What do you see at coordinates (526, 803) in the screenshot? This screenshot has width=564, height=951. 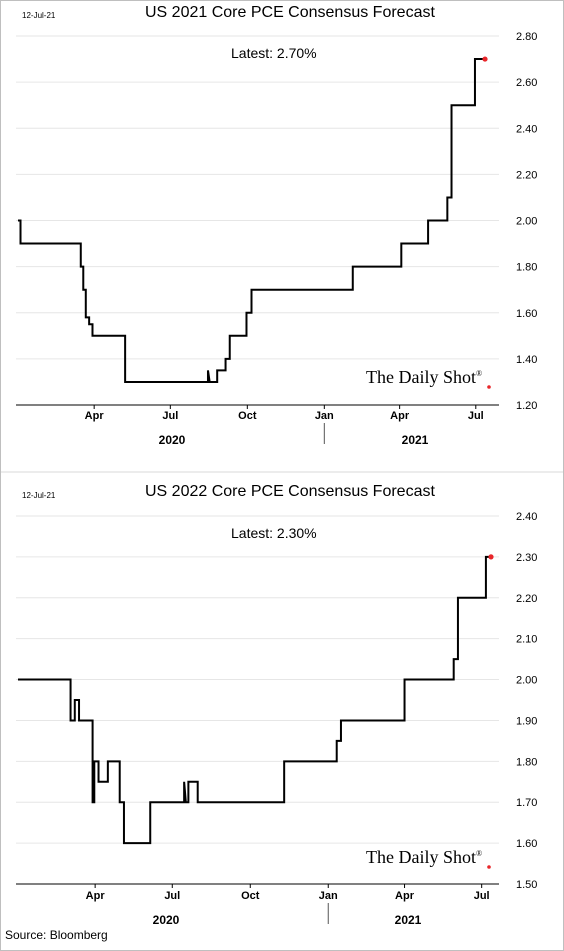 I see `y-tick-label: 1.70` at bounding box center [526, 803].